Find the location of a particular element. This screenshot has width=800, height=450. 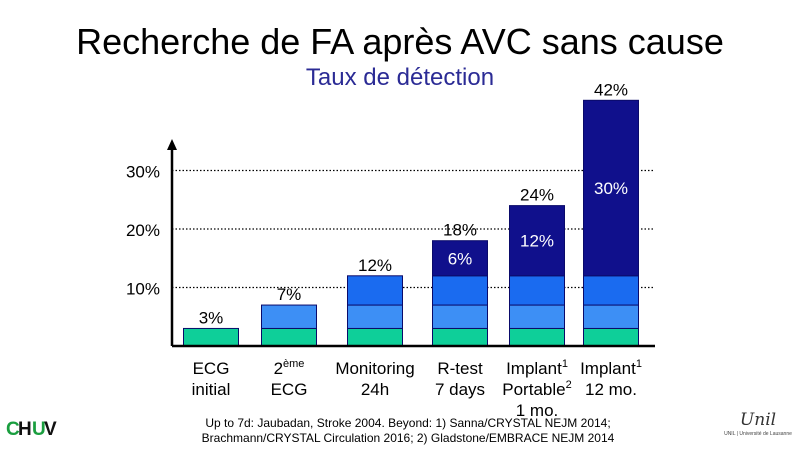

x-category-label: R-test is located at coordinates (460, 368).